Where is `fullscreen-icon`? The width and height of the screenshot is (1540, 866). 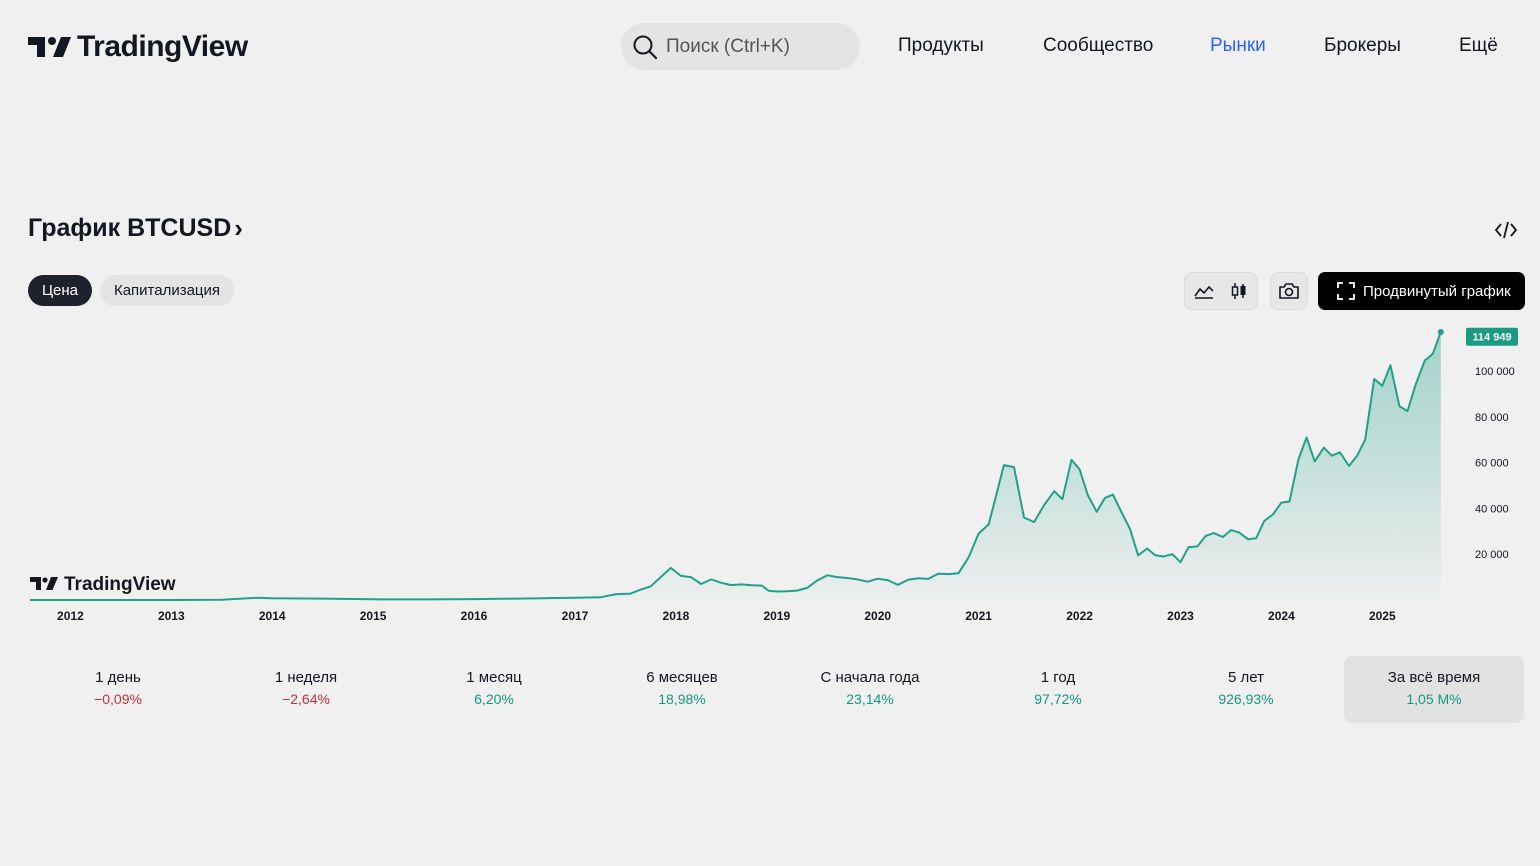
fullscreen-icon is located at coordinates (1346, 291).